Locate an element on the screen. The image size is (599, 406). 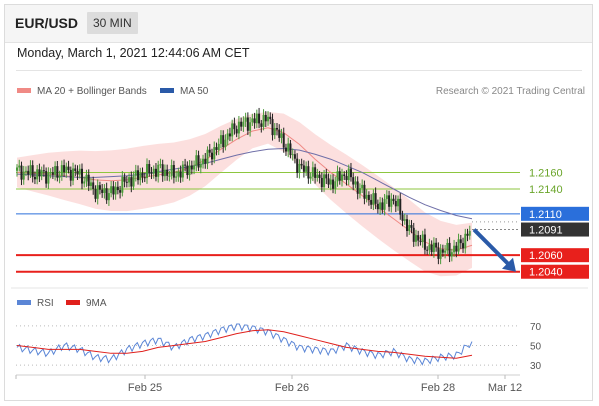
x-tick-label: Feb 25 is located at coordinates (145, 388).